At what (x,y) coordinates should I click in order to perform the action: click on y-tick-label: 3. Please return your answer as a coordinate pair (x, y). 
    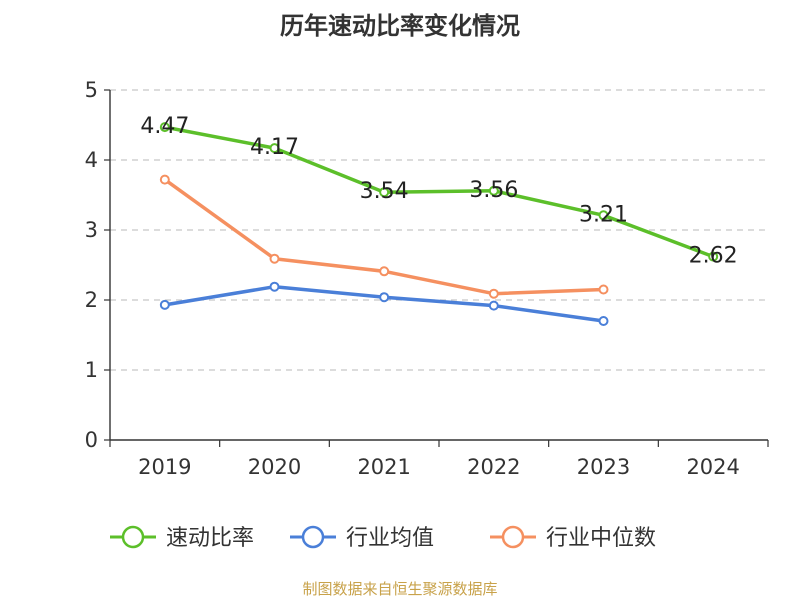
    Looking at the image, I should click on (91, 230).